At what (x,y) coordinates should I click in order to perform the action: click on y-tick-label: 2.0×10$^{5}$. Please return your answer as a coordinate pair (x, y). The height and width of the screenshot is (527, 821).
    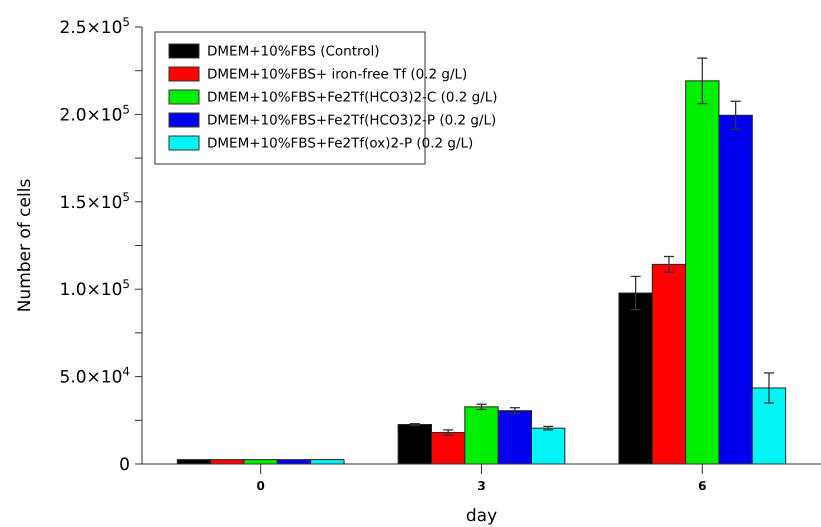
    Looking at the image, I should click on (95, 114).